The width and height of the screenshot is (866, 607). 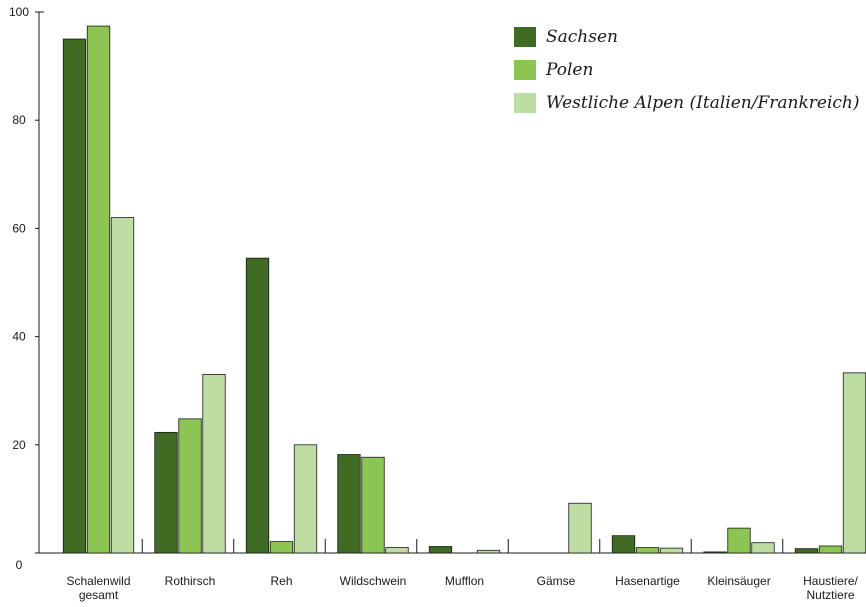 I want to click on y-tick-label: 40, so click(x=19, y=337).